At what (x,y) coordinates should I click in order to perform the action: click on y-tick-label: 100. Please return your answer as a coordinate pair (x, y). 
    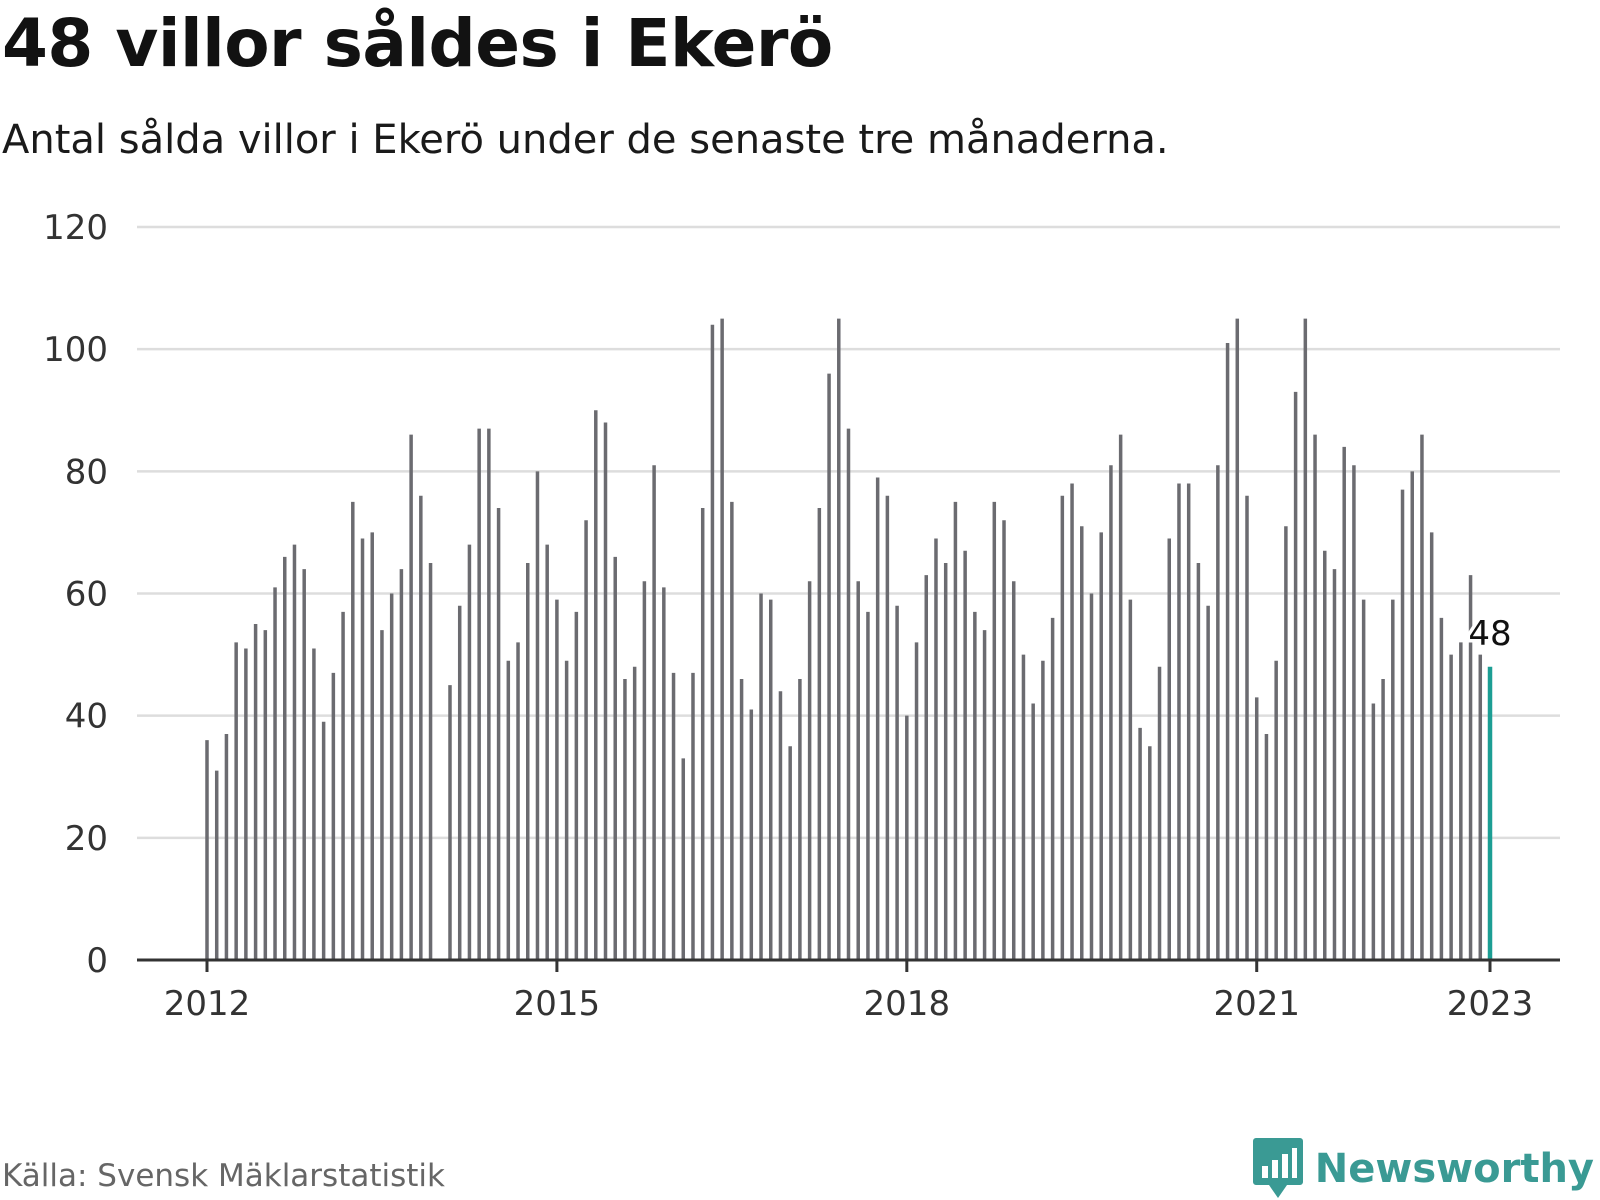
    Looking at the image, I should click on (75, 350).